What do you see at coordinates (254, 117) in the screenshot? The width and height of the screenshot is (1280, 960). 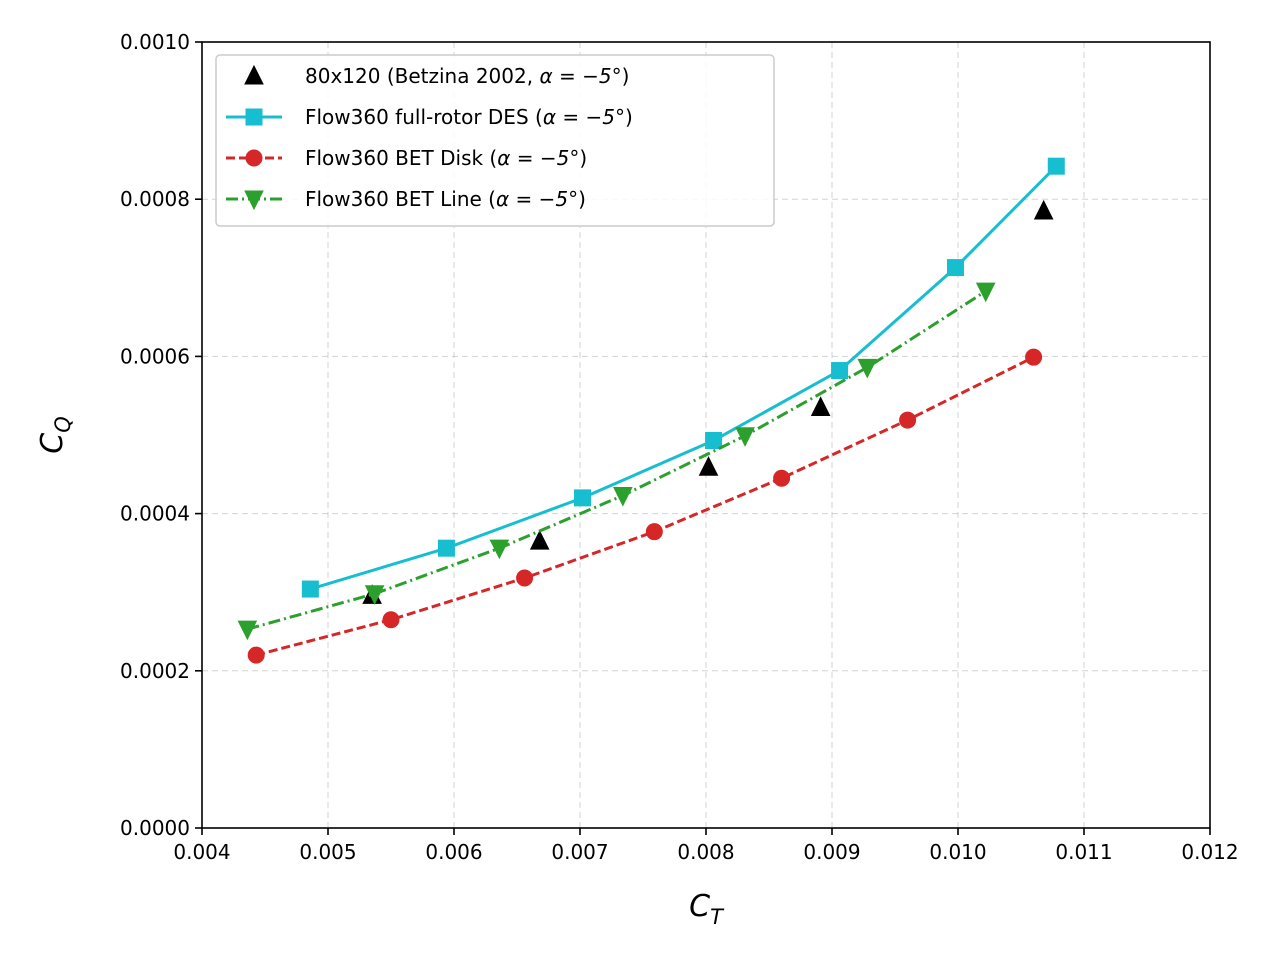 I see `legend-entry-flow360-full-rotor-des-marker` at bounding box center [254, 117].